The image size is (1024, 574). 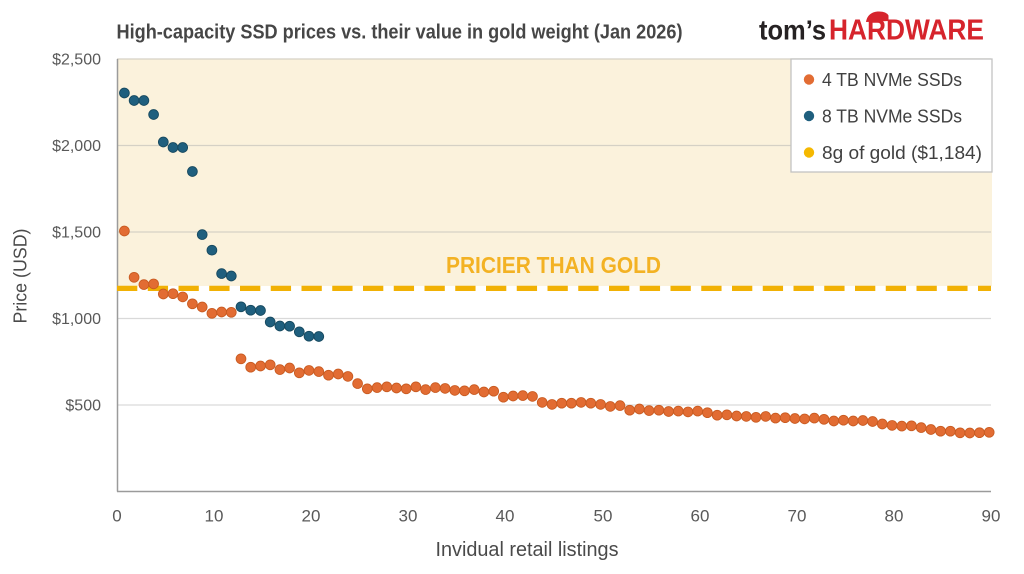 I want to click on svg-text: 4 TB NVMe SSDs, so click(x=892, y=79).